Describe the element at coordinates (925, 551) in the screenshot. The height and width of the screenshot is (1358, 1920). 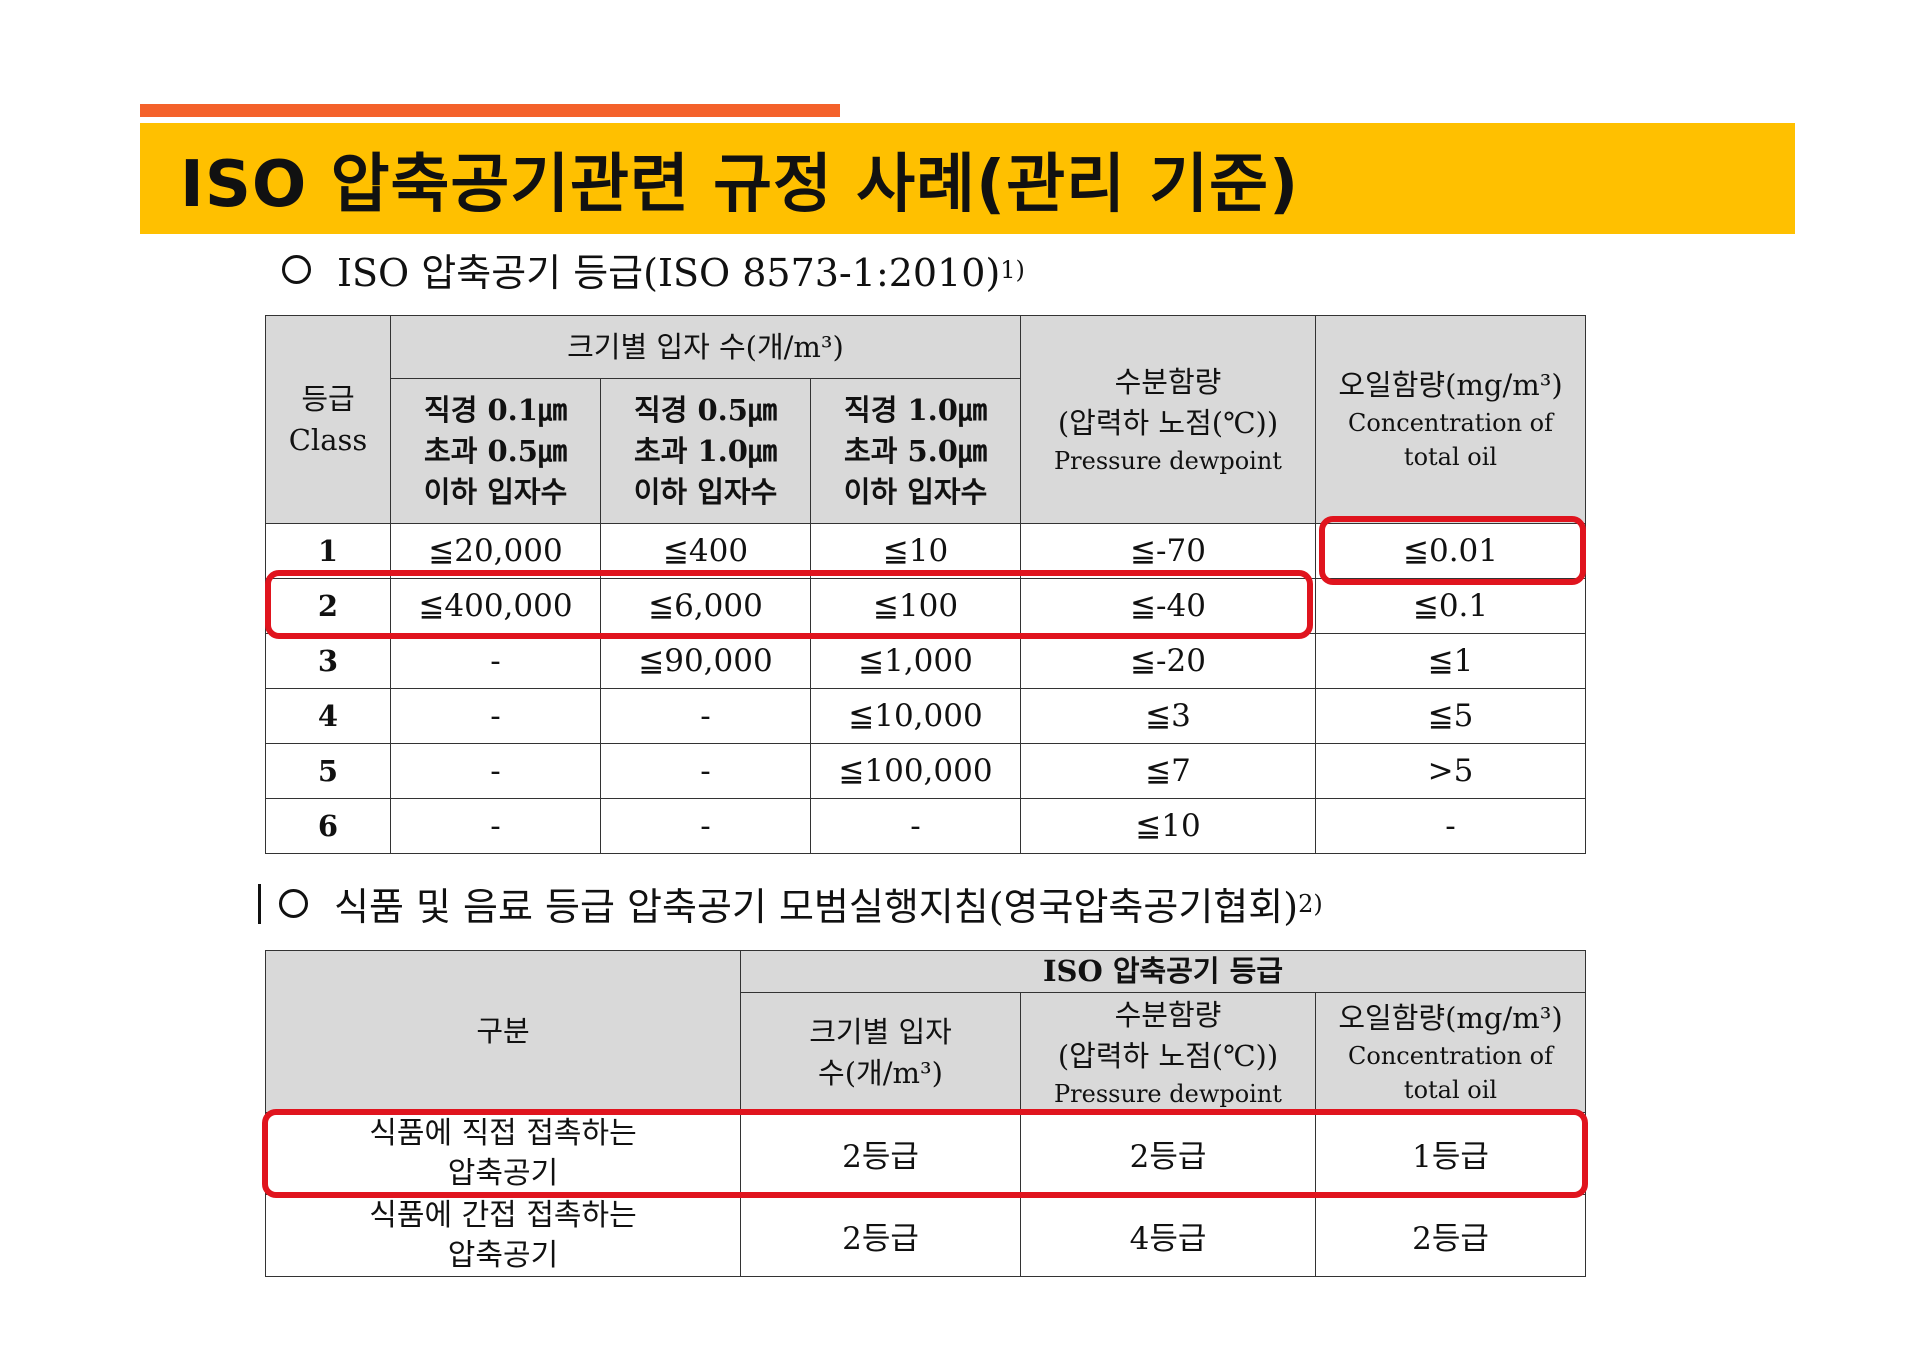
I see `table-row: 1 ≦20,000 ≦400 ≦10 ≦-70 ≦0.01` at that location.